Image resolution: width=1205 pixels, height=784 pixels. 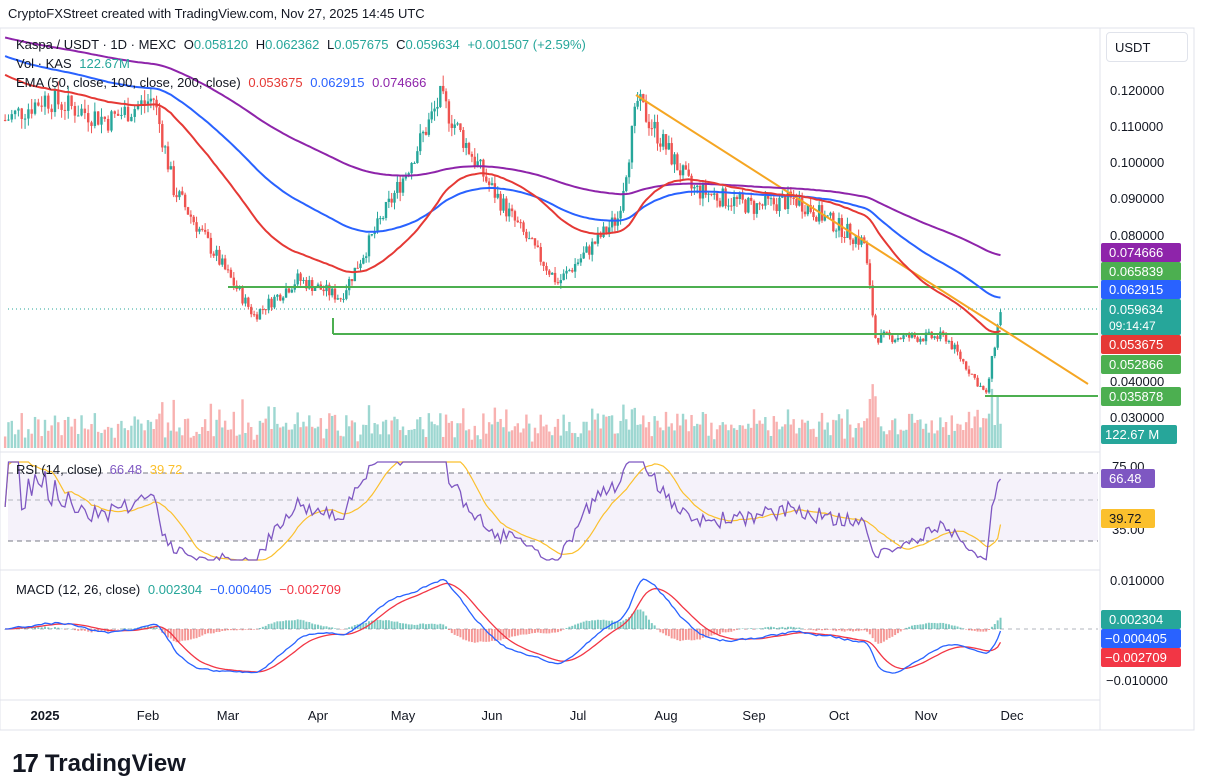 I want to click on rsi-legend: RSI (14, close) 66.48 39.72, so click(x=101, y=469).